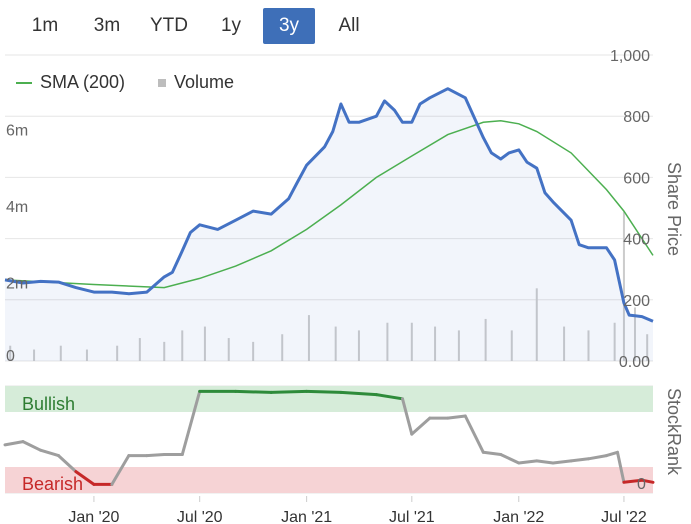  I want to click on price-axis-tick: 200, so click(636, 301).